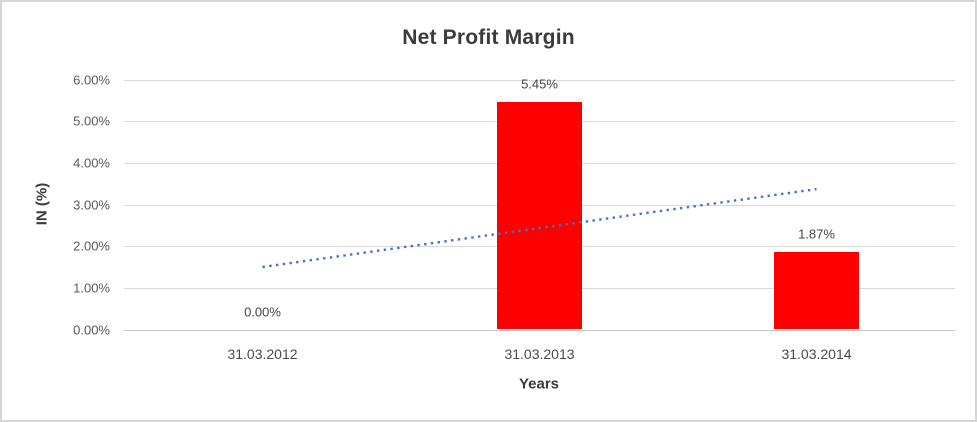  What do you see at coordinates (91, 79) in the screenshot?
I see `y-tick-label: 6.00%` at bounding box center [91, 79].